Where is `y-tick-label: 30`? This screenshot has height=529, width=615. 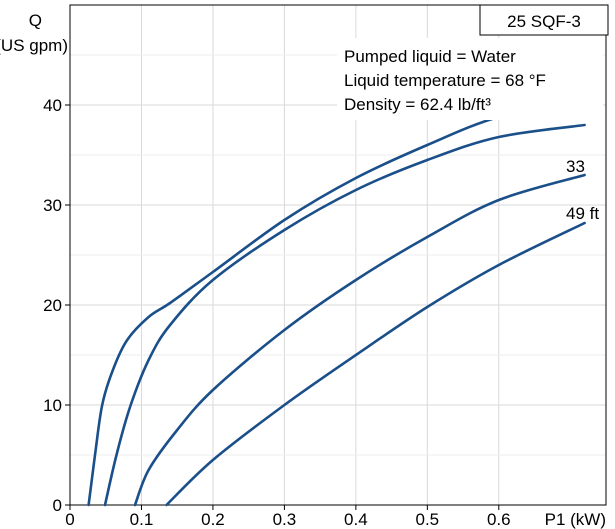 y-tick-label: 30 is located at coordinates (52, 205).